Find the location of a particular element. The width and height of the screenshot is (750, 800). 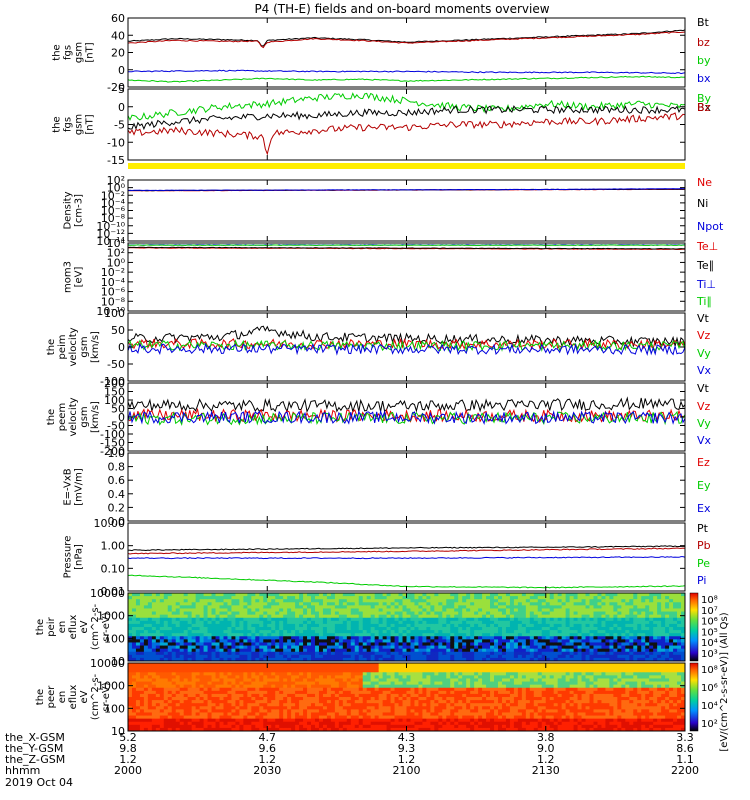

legend-Pe: Pe is located at coordinates (703, 563).